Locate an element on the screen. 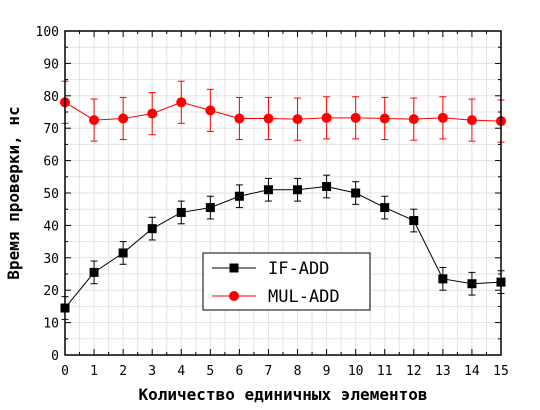 The height and width of the screenshot is (410, 540). x-axis-label: Количество единичных элементов is located at coordinates (283, 394).